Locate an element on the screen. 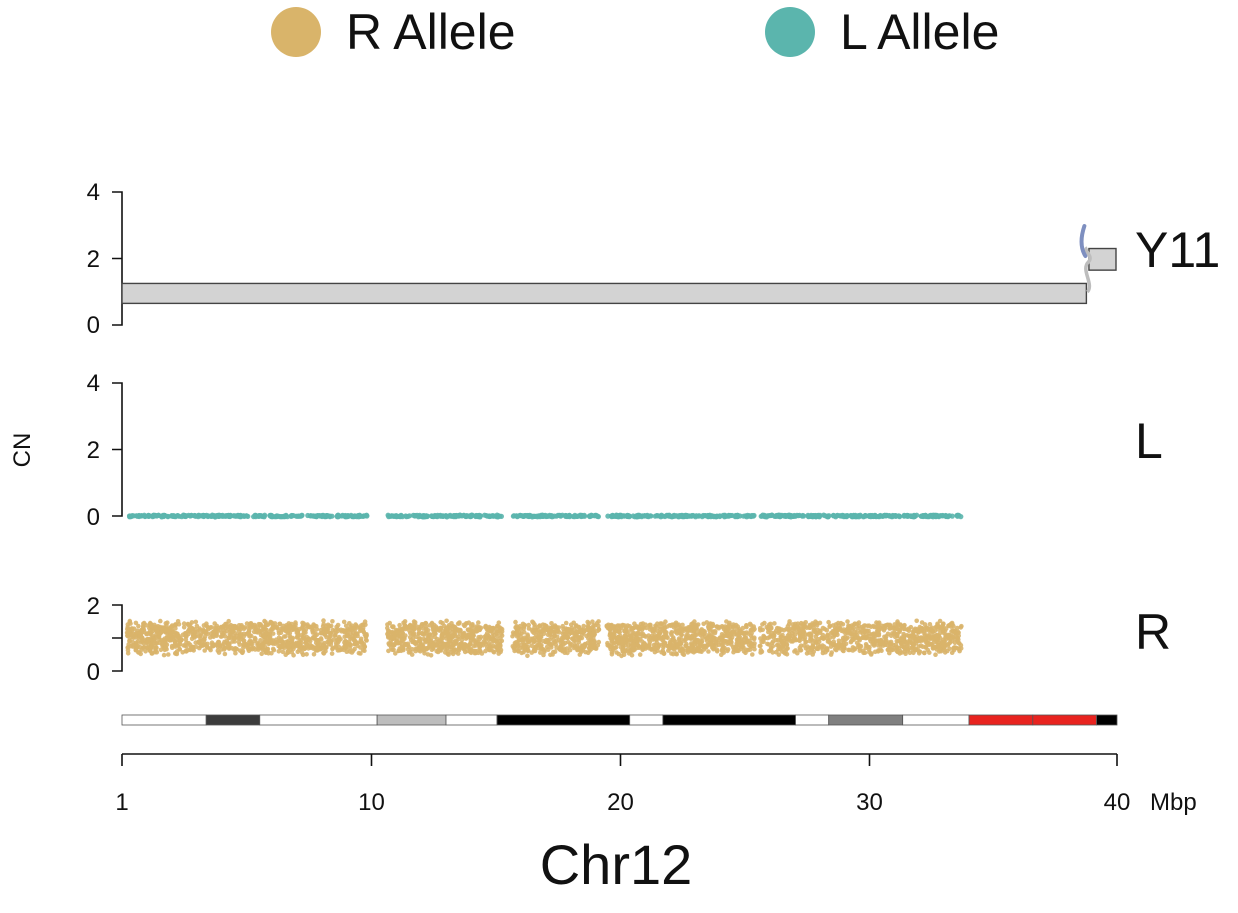 This screenshot has height=913, width=1238. x-axis-title: Chr12 is located at coordinates (616, 864).